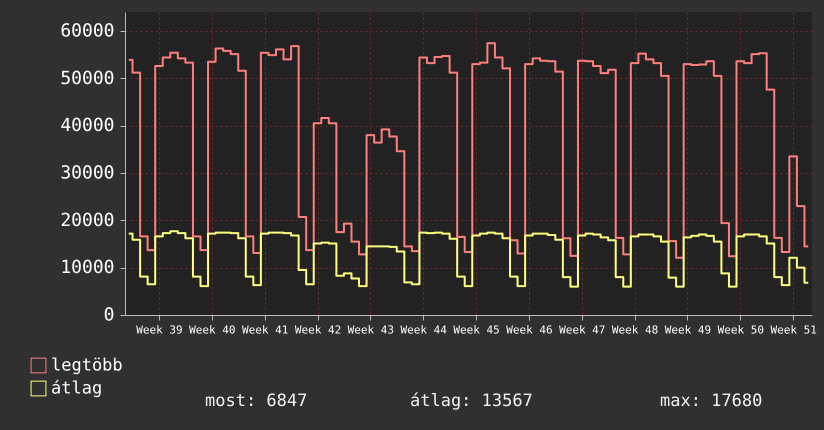 This screenshot has width=824, height=430. I want to click on text: max: 17680, so click(711, 401).